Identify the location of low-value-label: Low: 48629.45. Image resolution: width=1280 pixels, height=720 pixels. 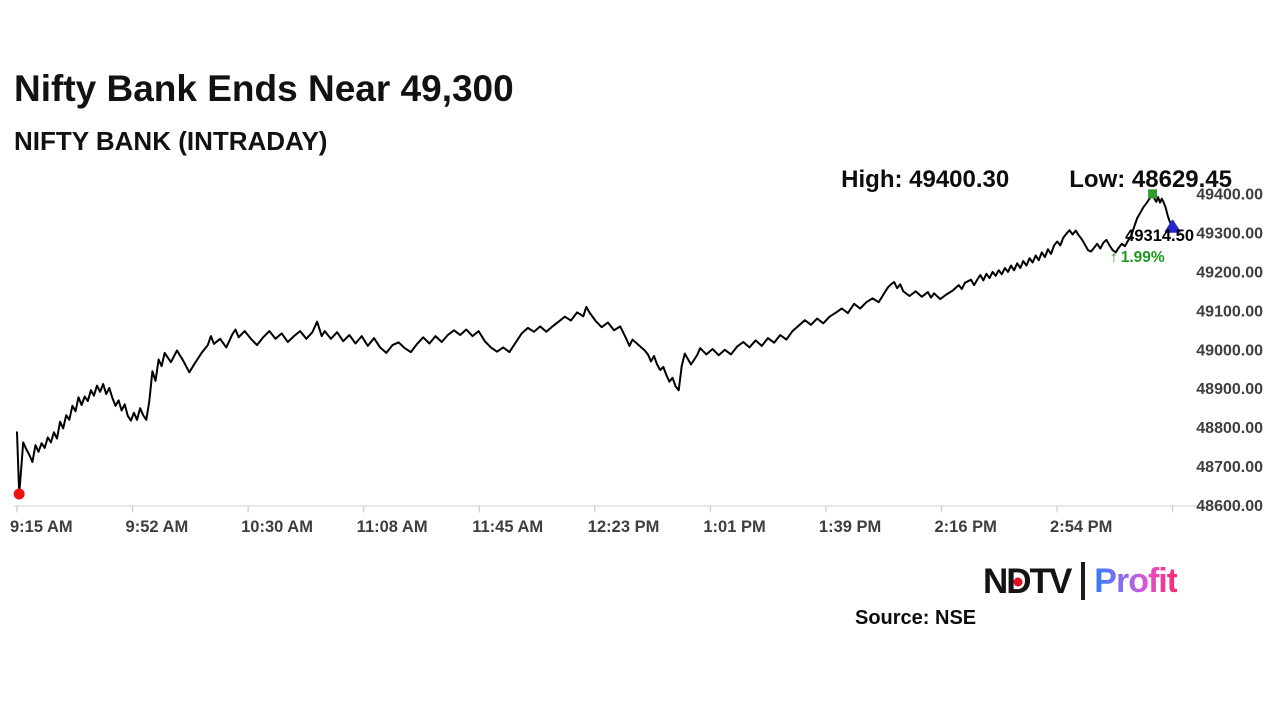
(1150, 179).